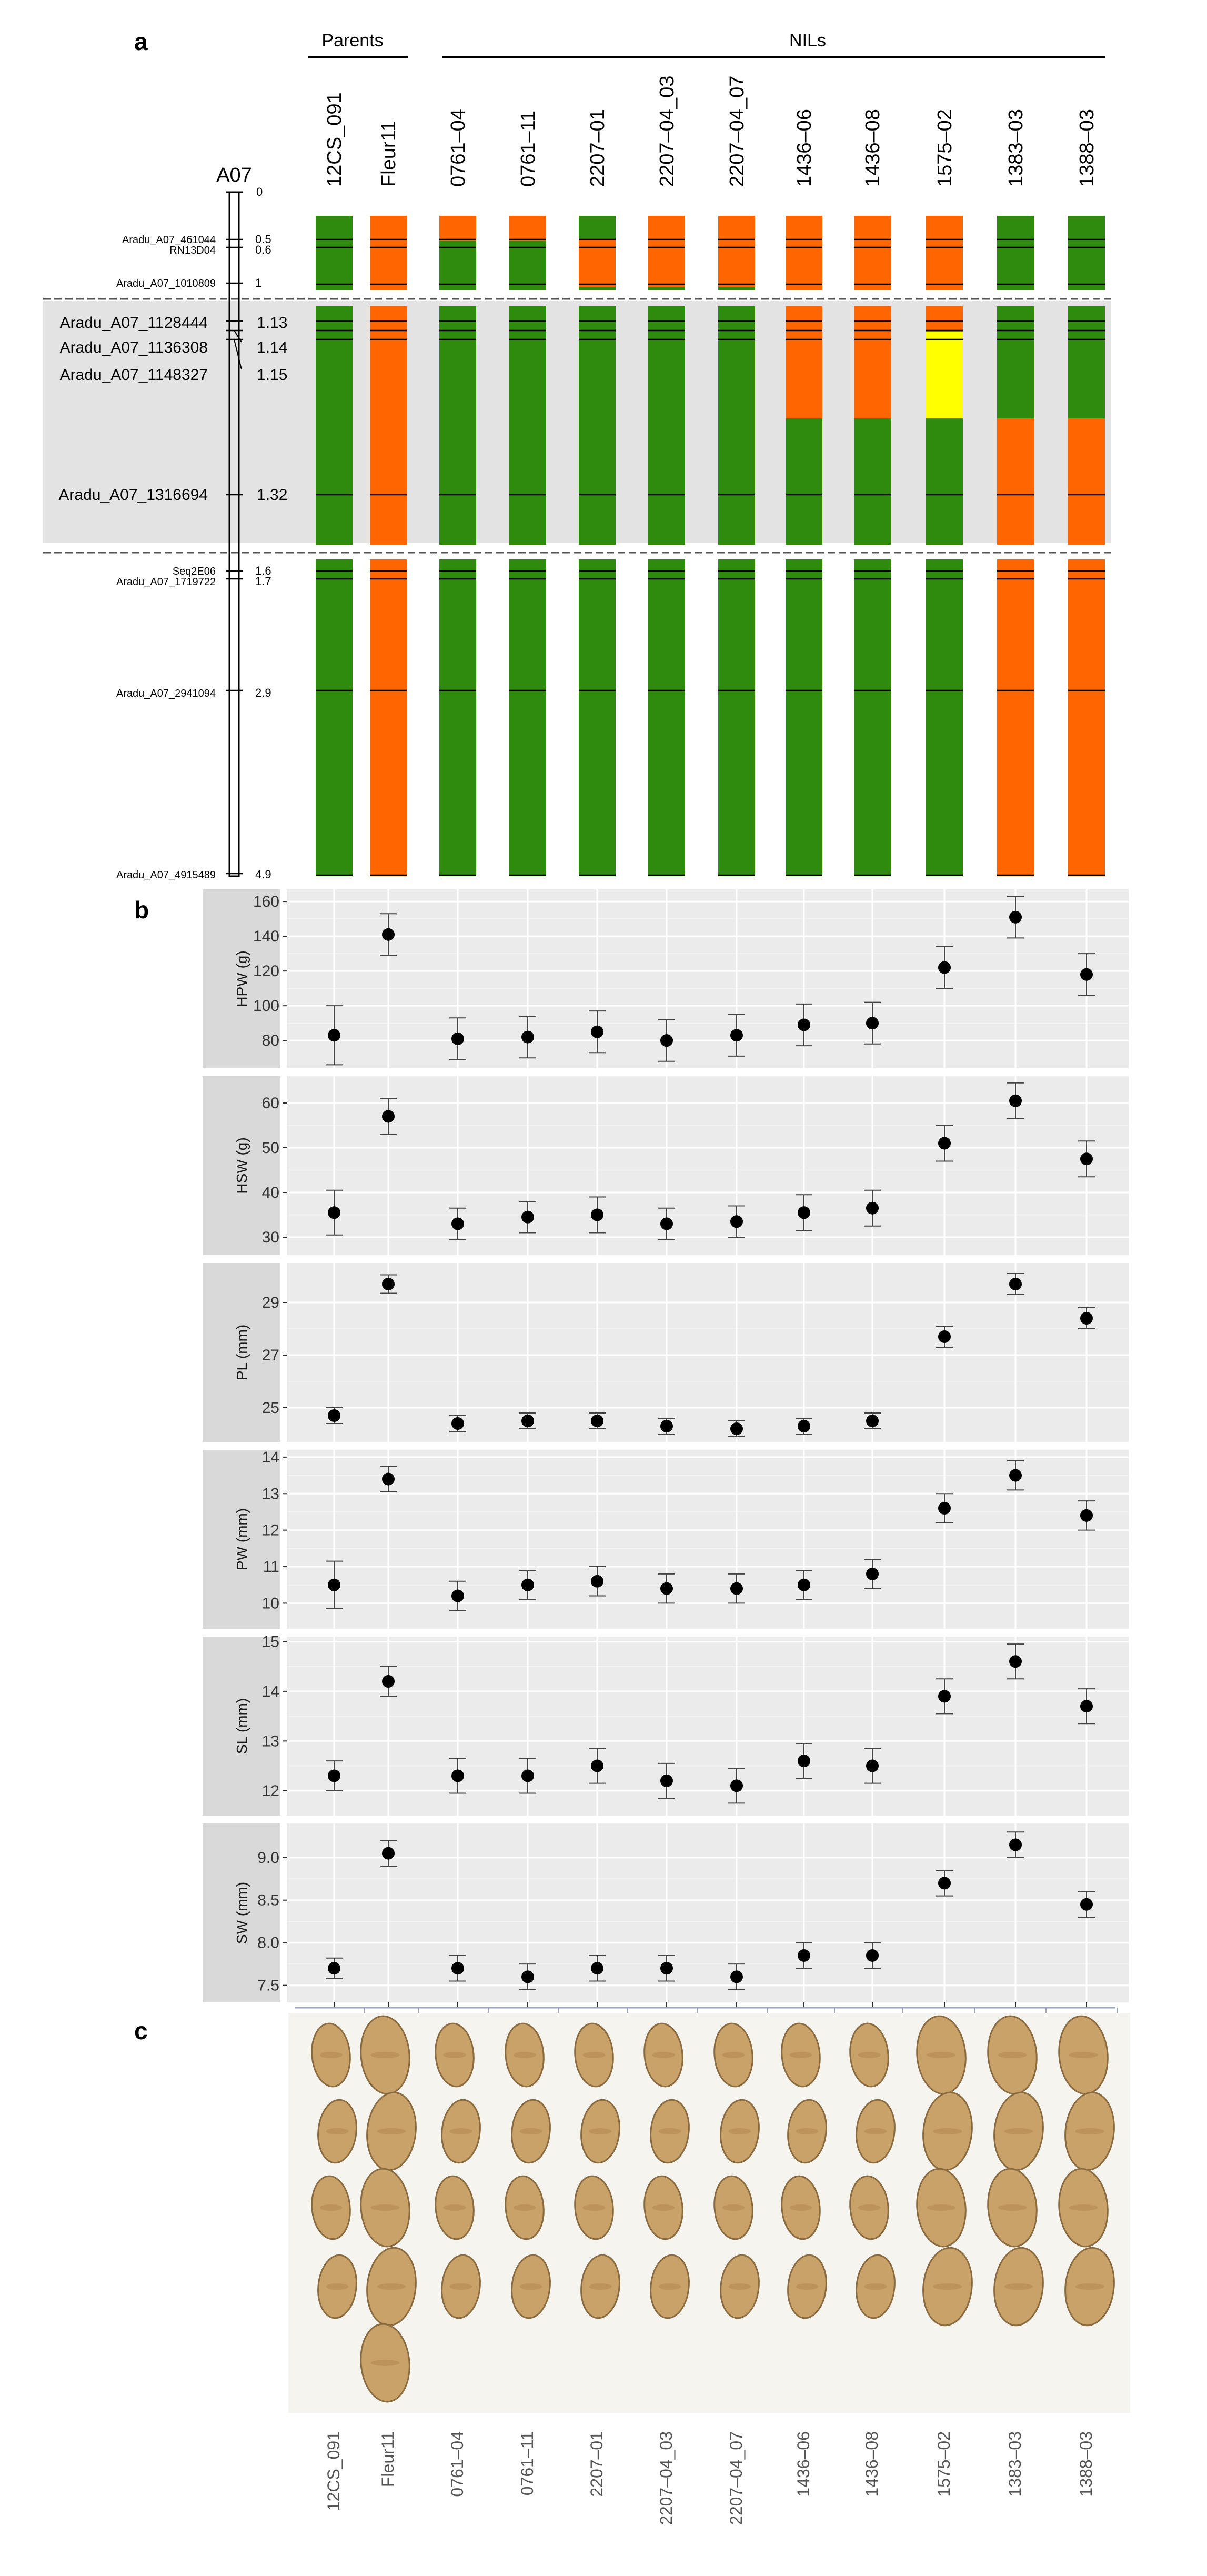 The width and height of the screenshot is (1207, 2576). What do you see at coordinates (270, 1302) in the screenshot?
I see `tick-label: 29` at bounding box center [270, 1302].